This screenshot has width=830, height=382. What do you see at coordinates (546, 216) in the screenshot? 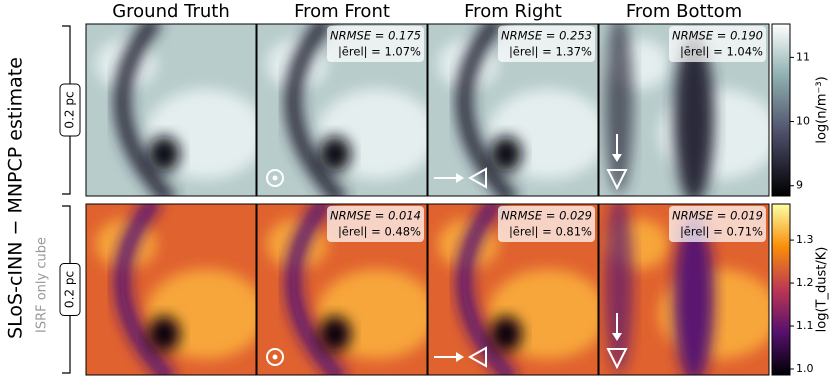
I see `metric-nrmse: NRMSE = 0.029` at bounding box center [546, 216].